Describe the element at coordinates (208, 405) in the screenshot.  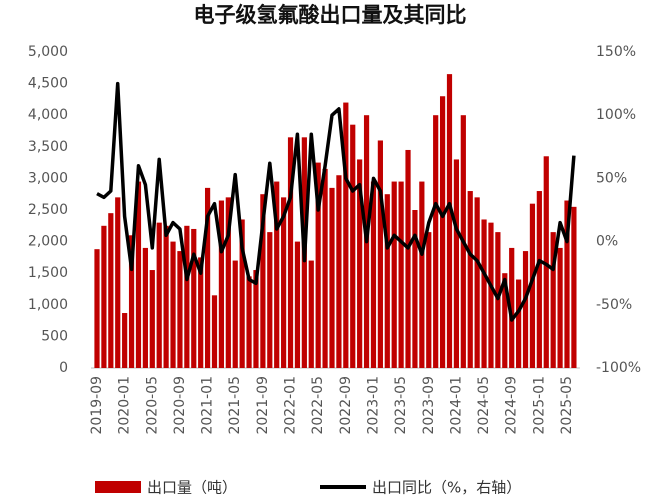
I see `x-tick-label: 2021-01` at that location.